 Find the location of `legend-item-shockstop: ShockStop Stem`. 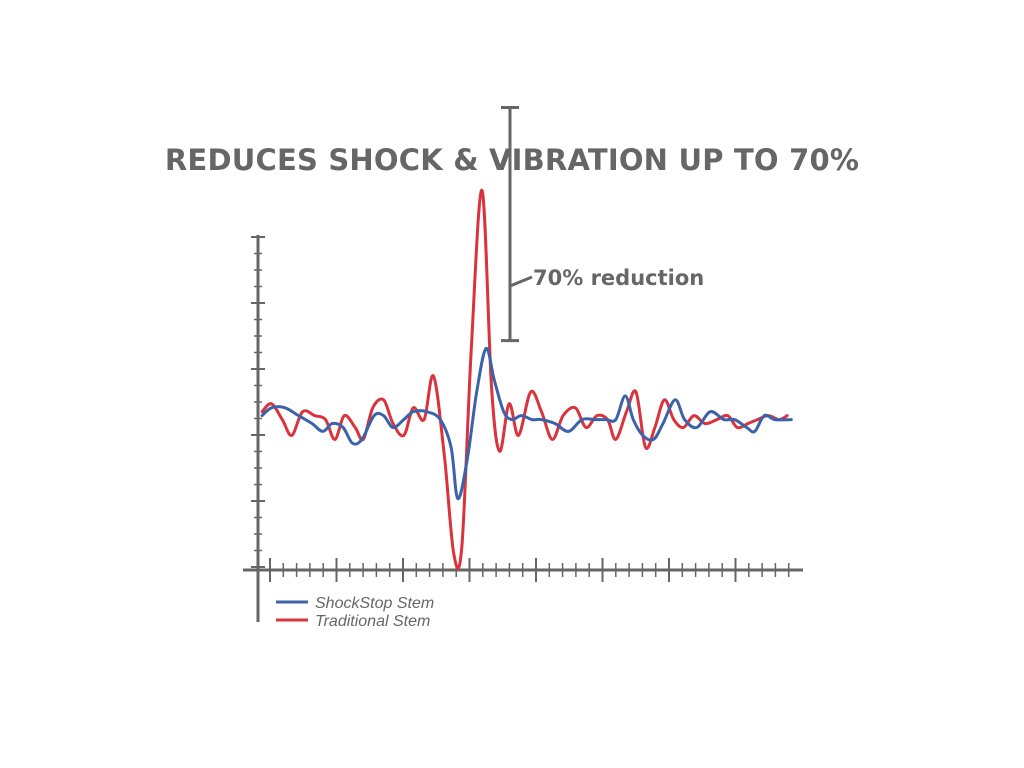

legend-item-shockstop: ShockStop Stem is located at coordinates (355, 603).